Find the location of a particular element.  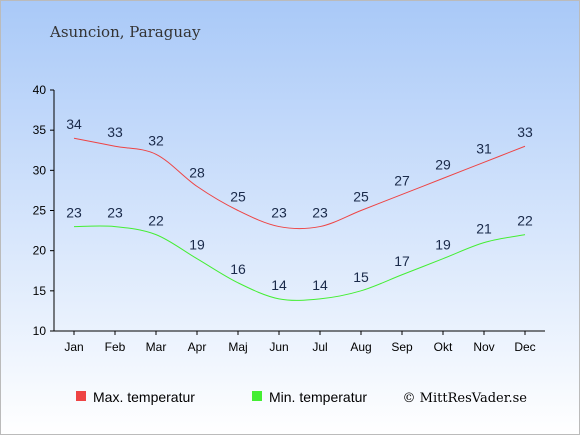

legend-item-min: Min. temperatur is located at coordinates (309, 397).